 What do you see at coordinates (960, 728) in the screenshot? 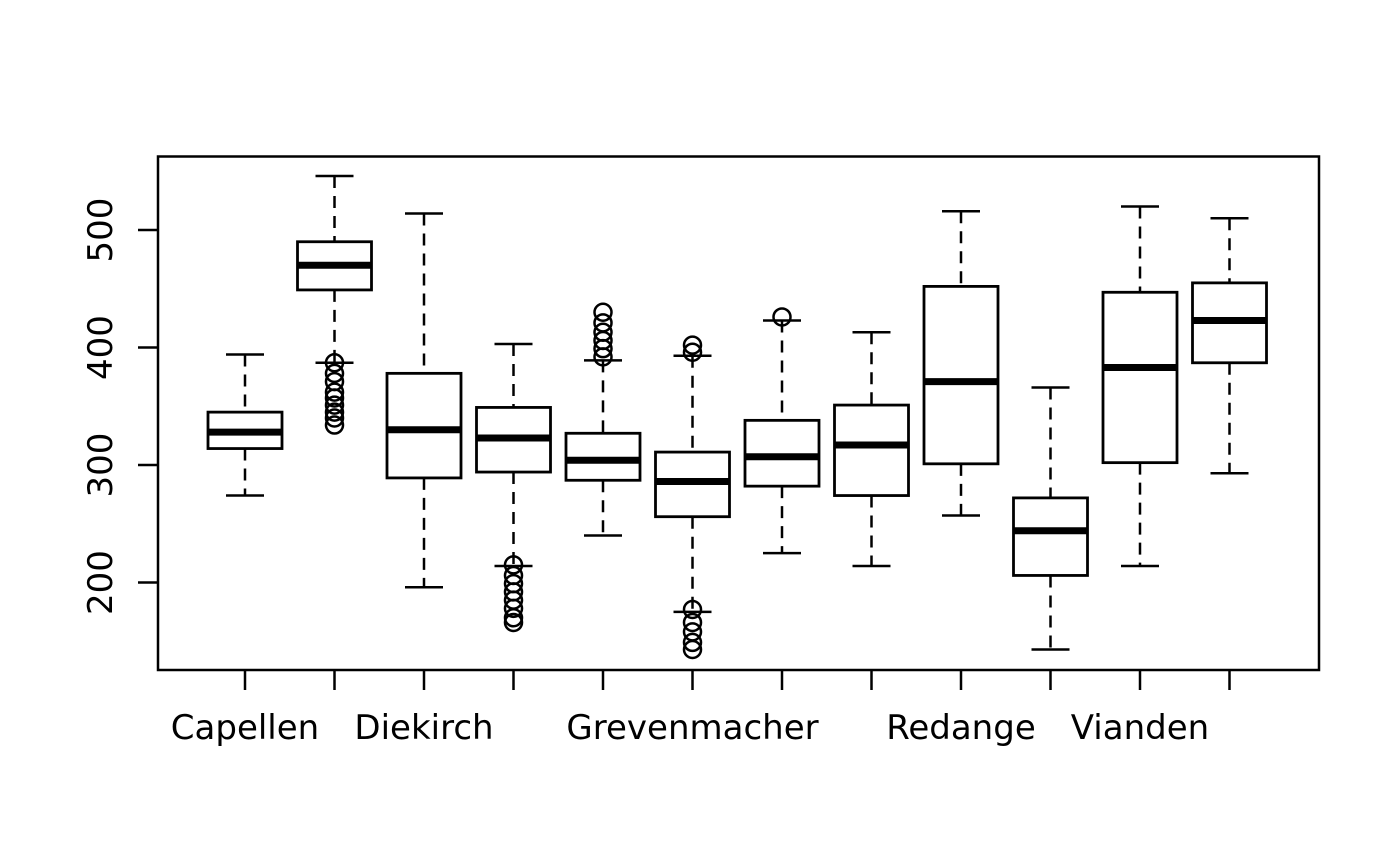
I see `x-axis-category-label: Redange` at bounding box center [960, 728].